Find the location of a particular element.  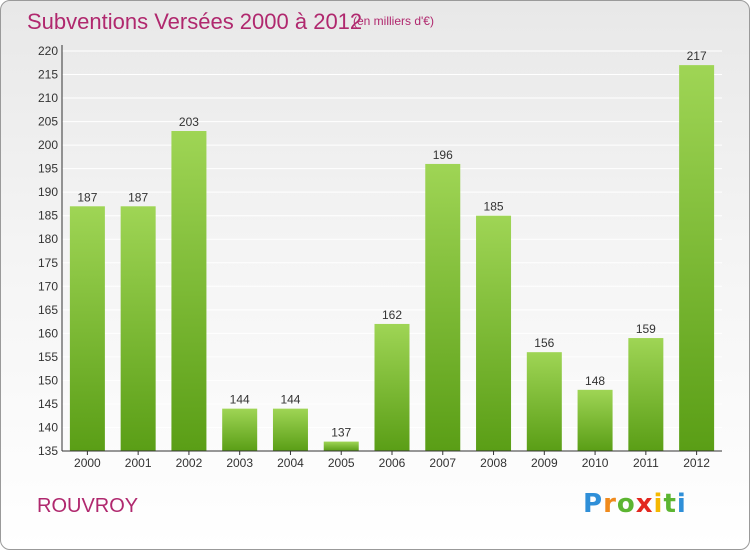

chart-title: Subventions Versées 2000 à 2012 is located at coordinates (195, 21).